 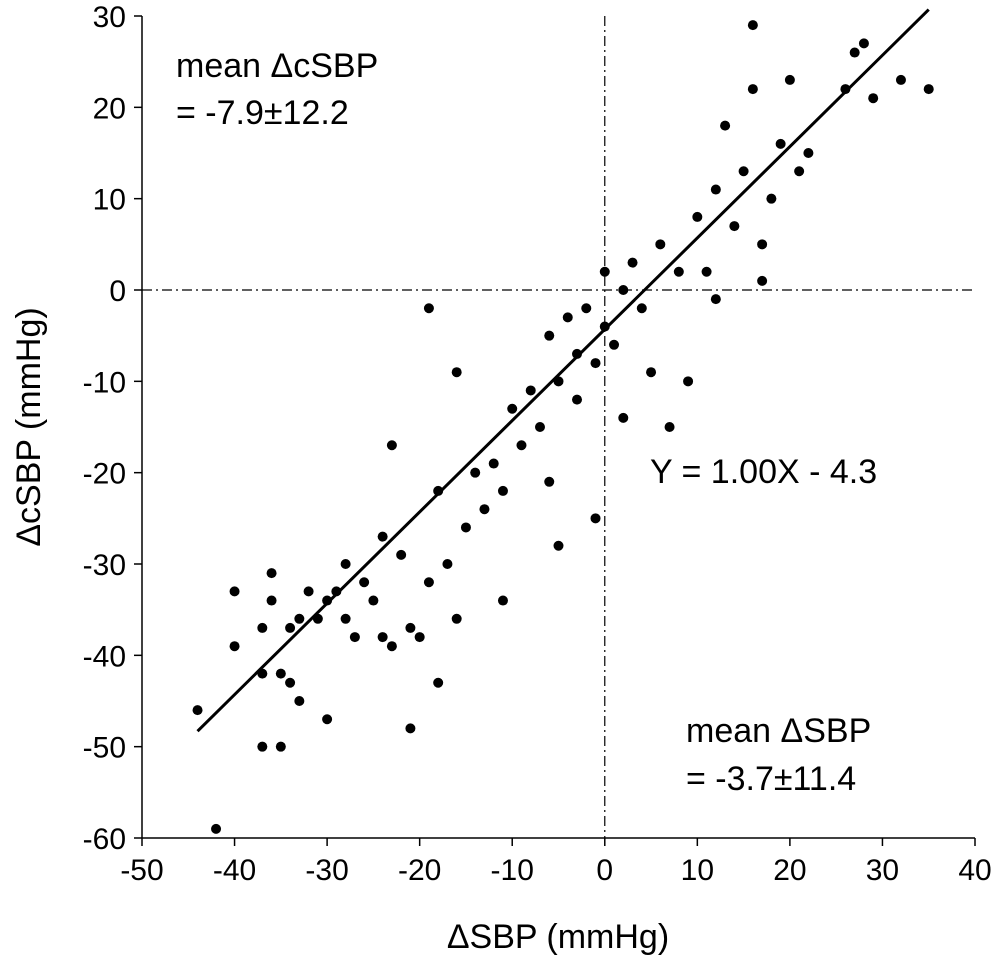 What do you see at coordinates (117, 291) in the screenshot?
I see `y-tick-label: 0` at bounding box center [117, 291].